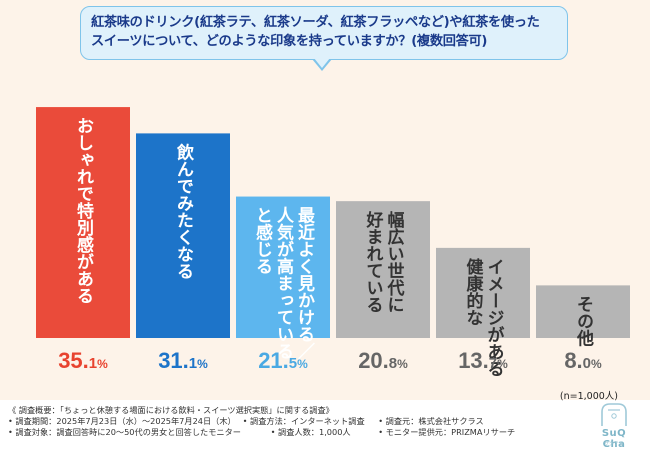  Describe the element at coordinates (431, 421) in the screenshot. I see `survey-source: • 調査元：株式会社サクラス` at that location.